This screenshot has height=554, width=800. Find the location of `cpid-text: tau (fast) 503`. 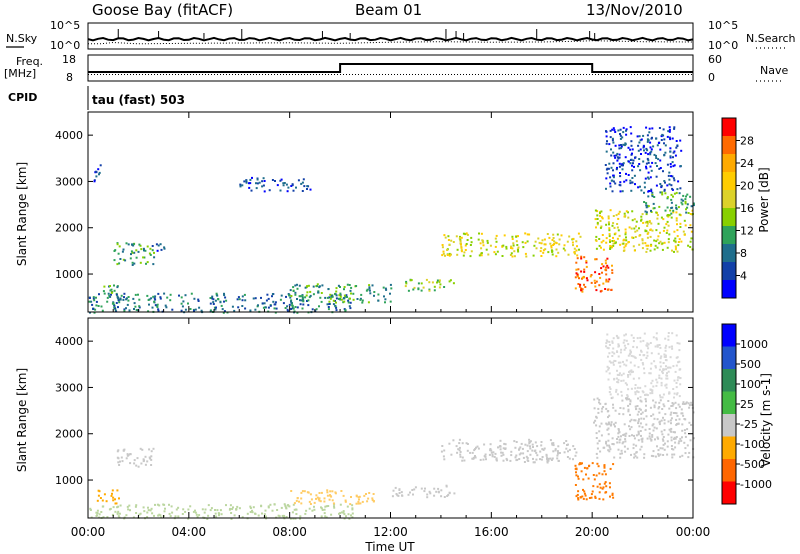

cpid-text: tau (fast) 503 is located at coordinates (138, 100).